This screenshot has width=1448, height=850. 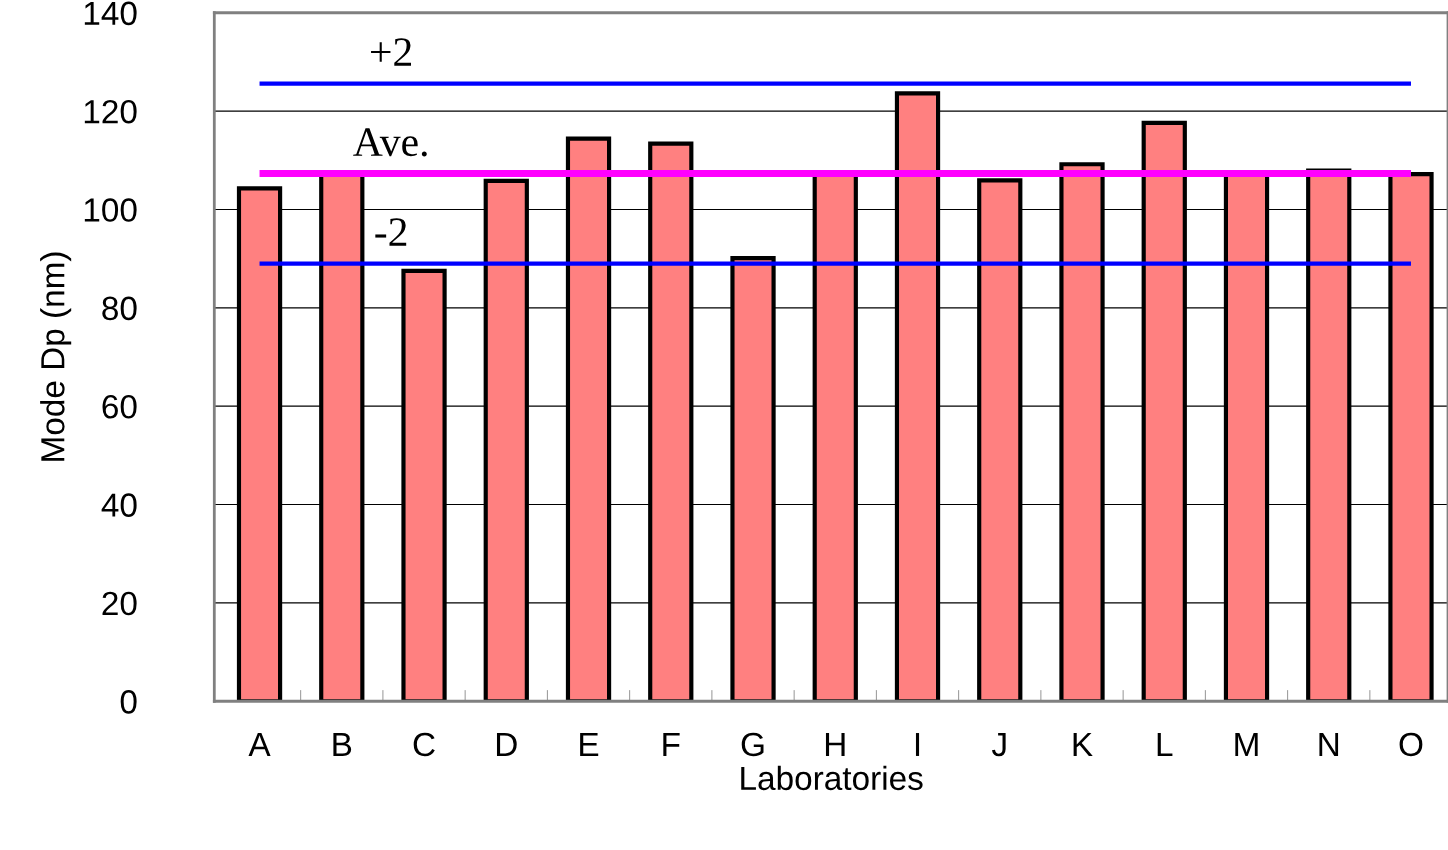 I want to click on x-tick-label: L, so click(x=1165, y=744).